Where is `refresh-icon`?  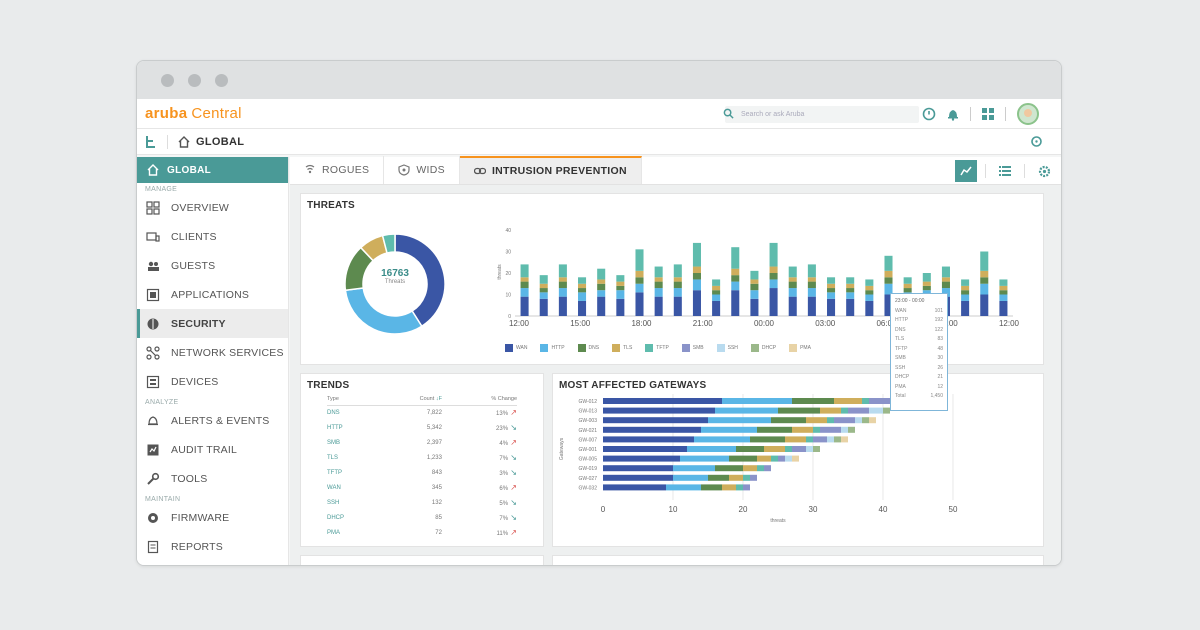
refresh-icon is located at coordinates (1036, 141).